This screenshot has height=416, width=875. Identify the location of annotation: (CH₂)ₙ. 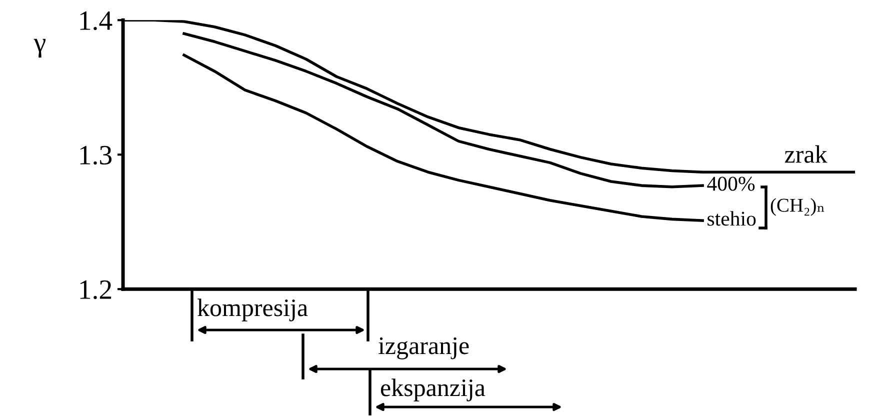
(797, 207).